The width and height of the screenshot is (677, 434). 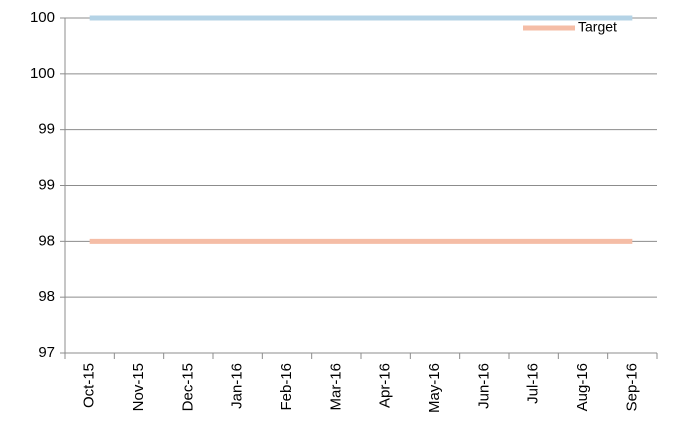 I want to click on x-tick-label: Jun-16, so click(x=483, y=386).